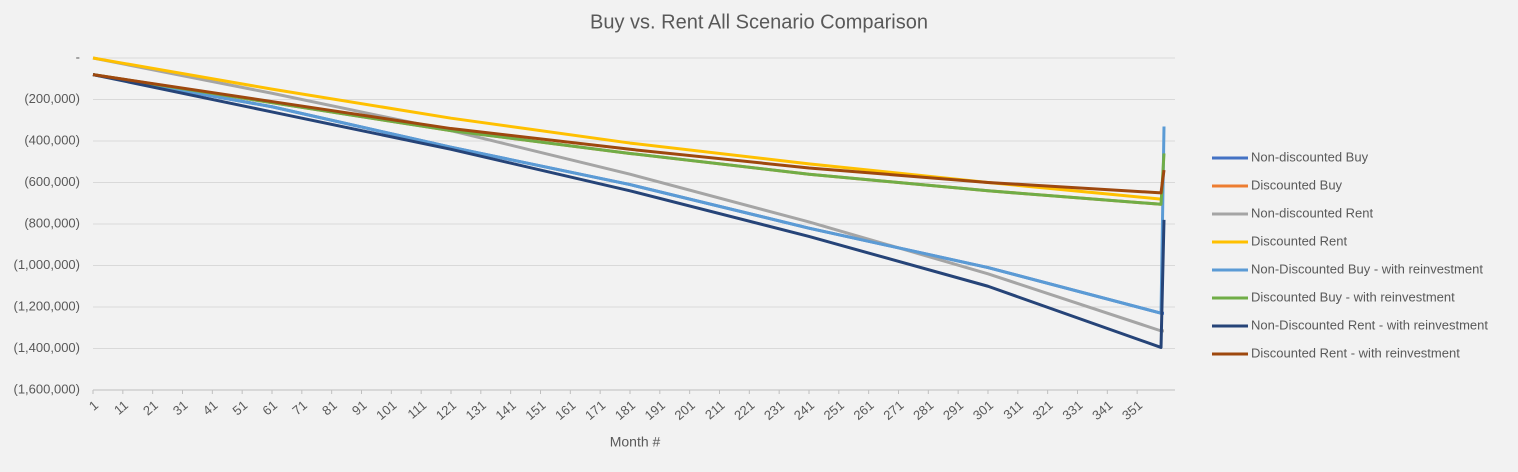 This screenshot has height=472, width=1518. What do you see at coordinates (52, 98) in the screenshot?
I see `y-tick-label: (200,000)` at bounding box center [52, 98].